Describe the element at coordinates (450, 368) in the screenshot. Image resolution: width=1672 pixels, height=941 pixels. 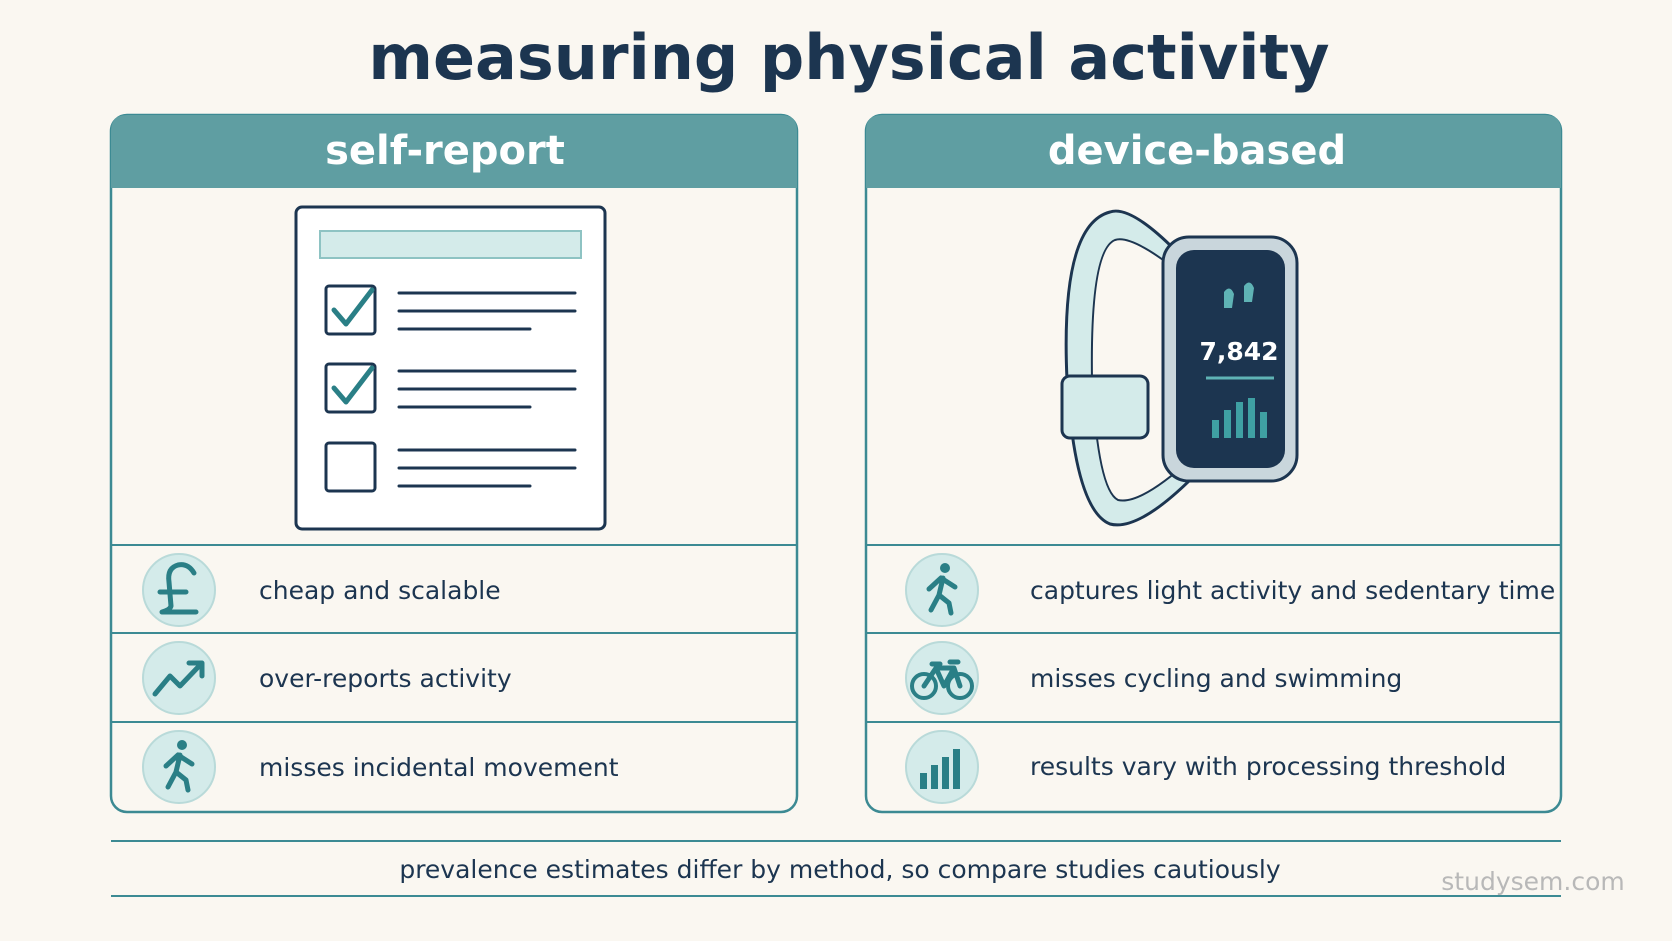
I see `form-icon` at that location.